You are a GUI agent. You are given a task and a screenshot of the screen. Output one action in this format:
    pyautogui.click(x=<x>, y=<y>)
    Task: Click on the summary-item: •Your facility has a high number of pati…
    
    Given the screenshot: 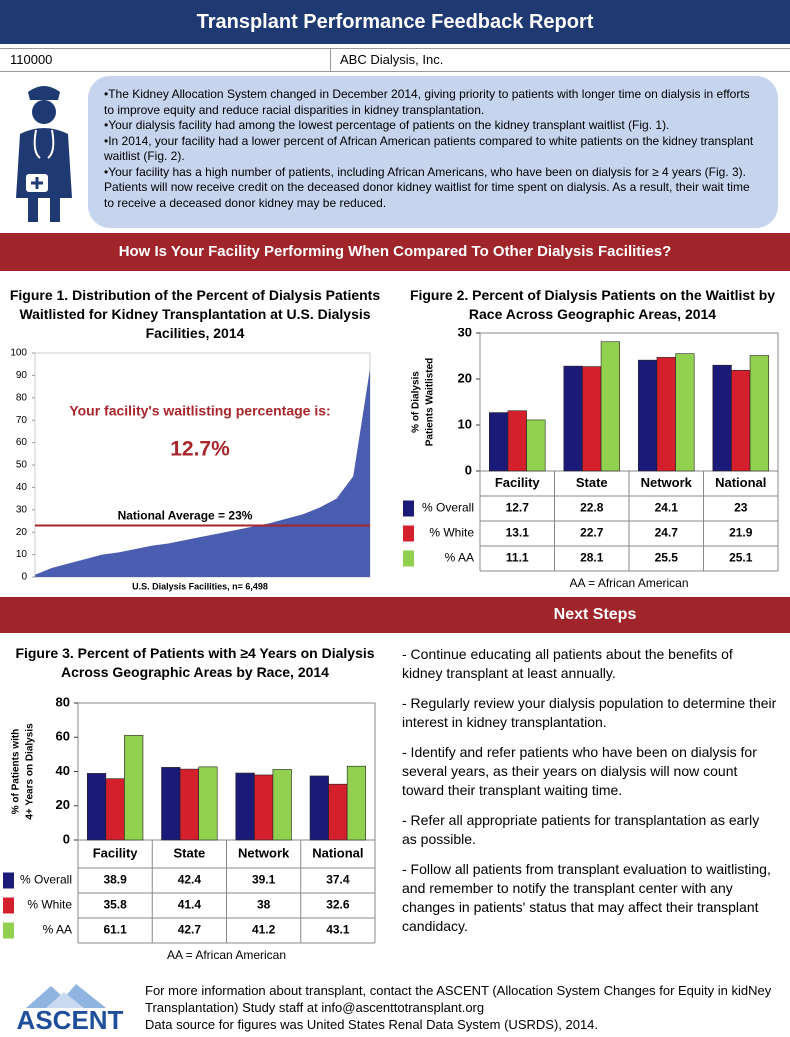 What is the action you would take?
    pyautogui.click(x=427, y=187)
    